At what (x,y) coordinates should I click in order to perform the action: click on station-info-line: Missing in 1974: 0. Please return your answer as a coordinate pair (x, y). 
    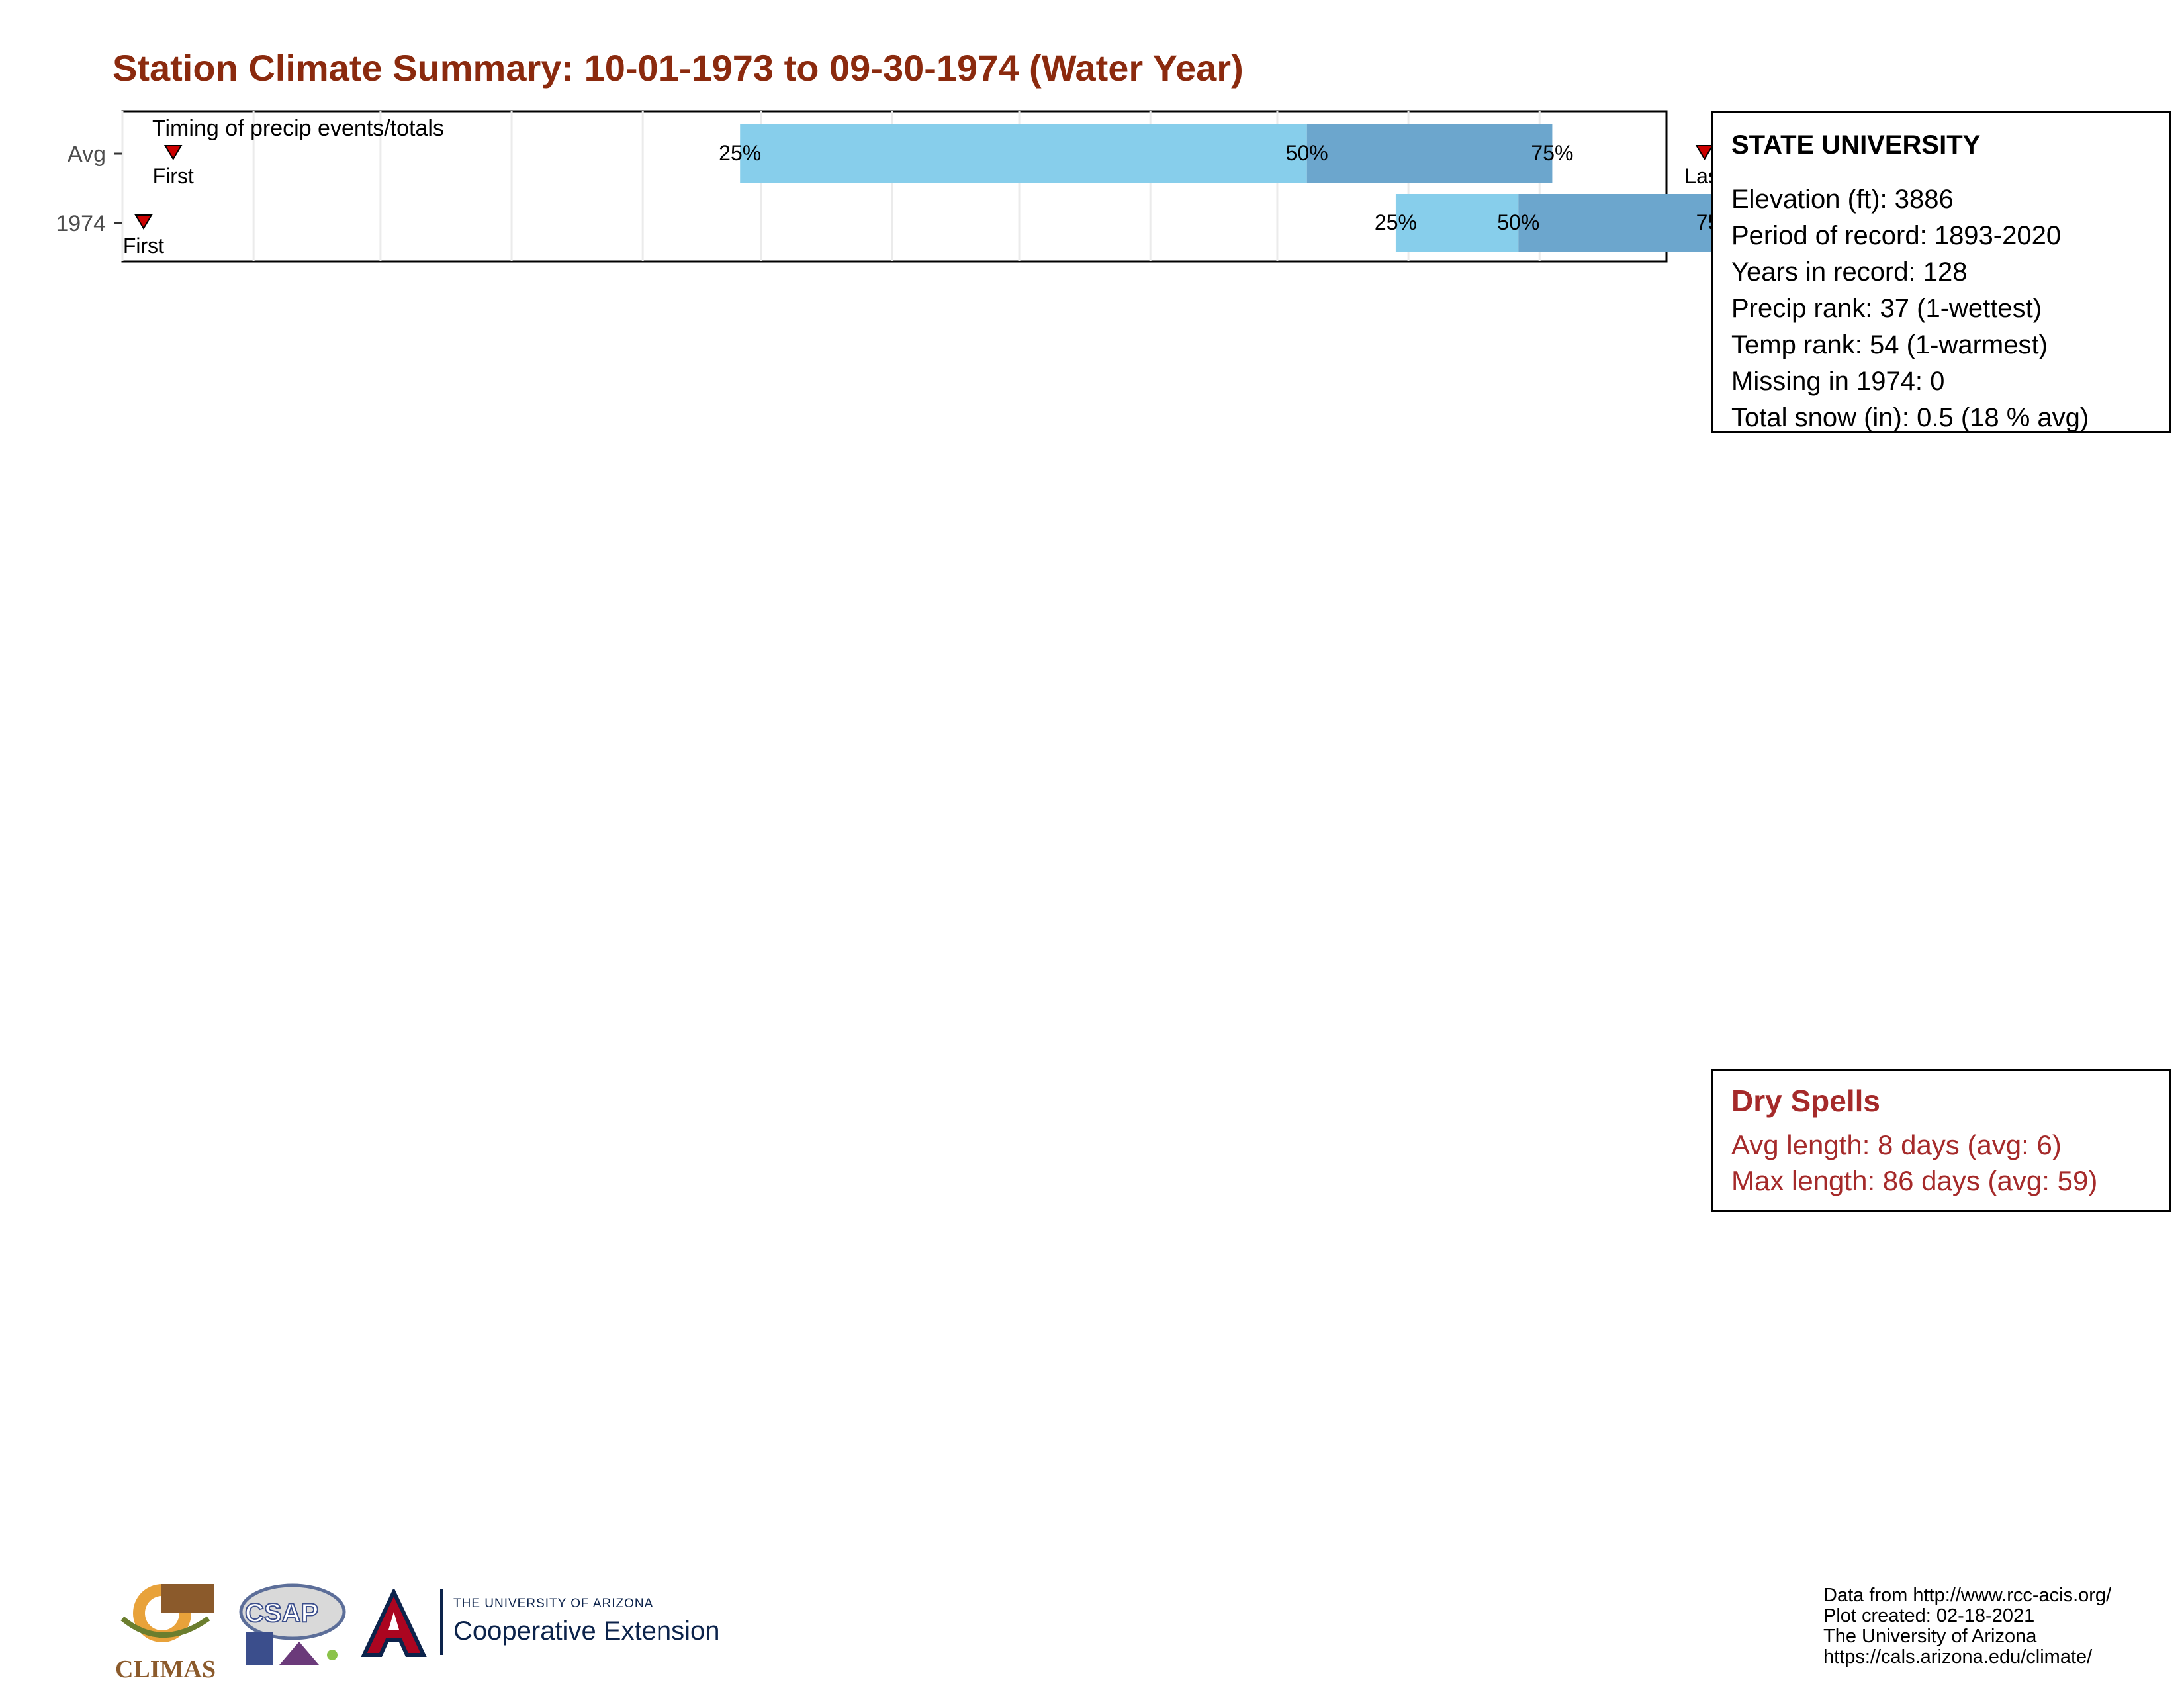
    Looking at the image, I should click on (1838, 381).